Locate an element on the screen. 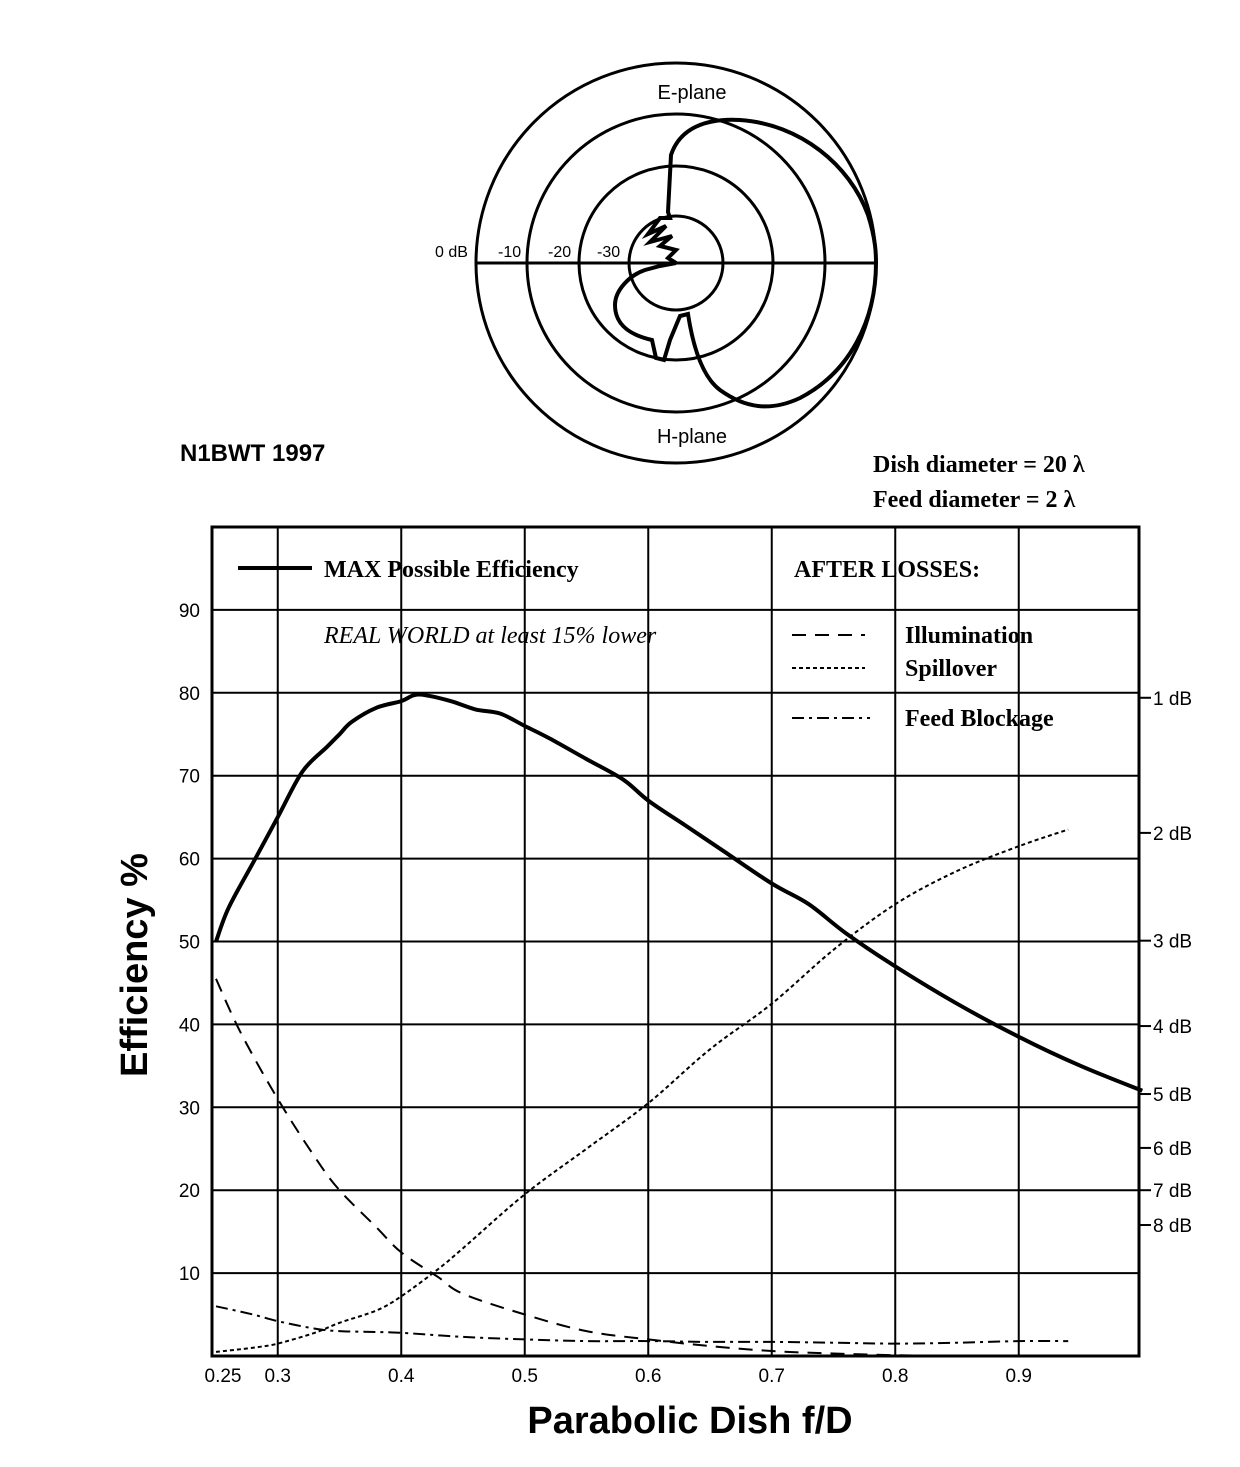 The height and width of the screenshot is (1467, 1240). y-tick-label-60: 60 is located at coordinates (189, 860).